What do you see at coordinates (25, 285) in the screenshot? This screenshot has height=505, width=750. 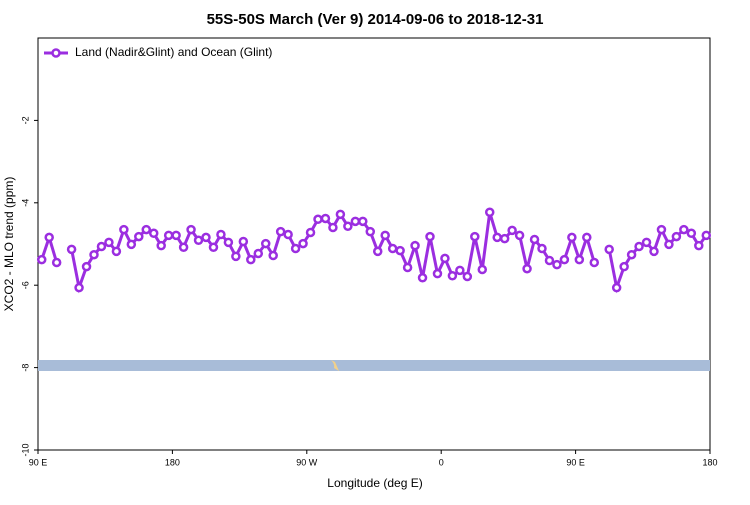 I see `y-tick-label: -6` at bounding box center [25, 285].